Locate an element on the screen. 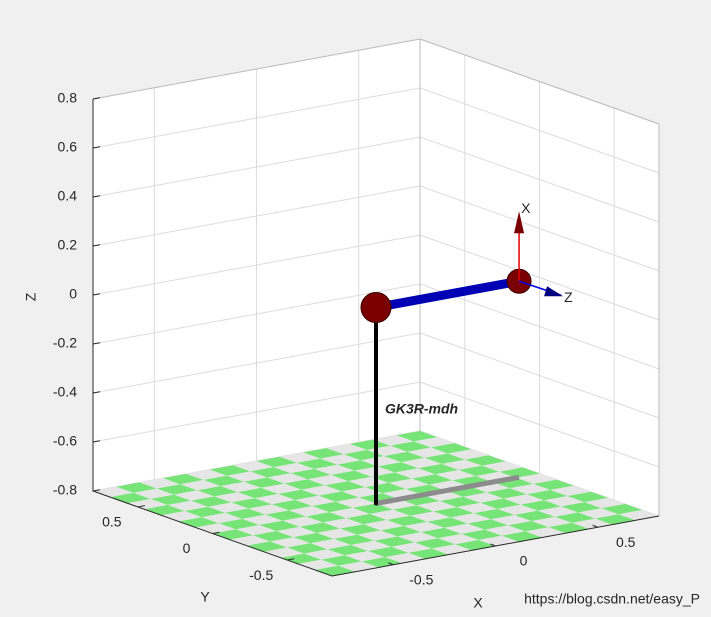 The height and width of the screenshot is (617, 711). z-tick-label: 0 is located at coordinates (73, 294).